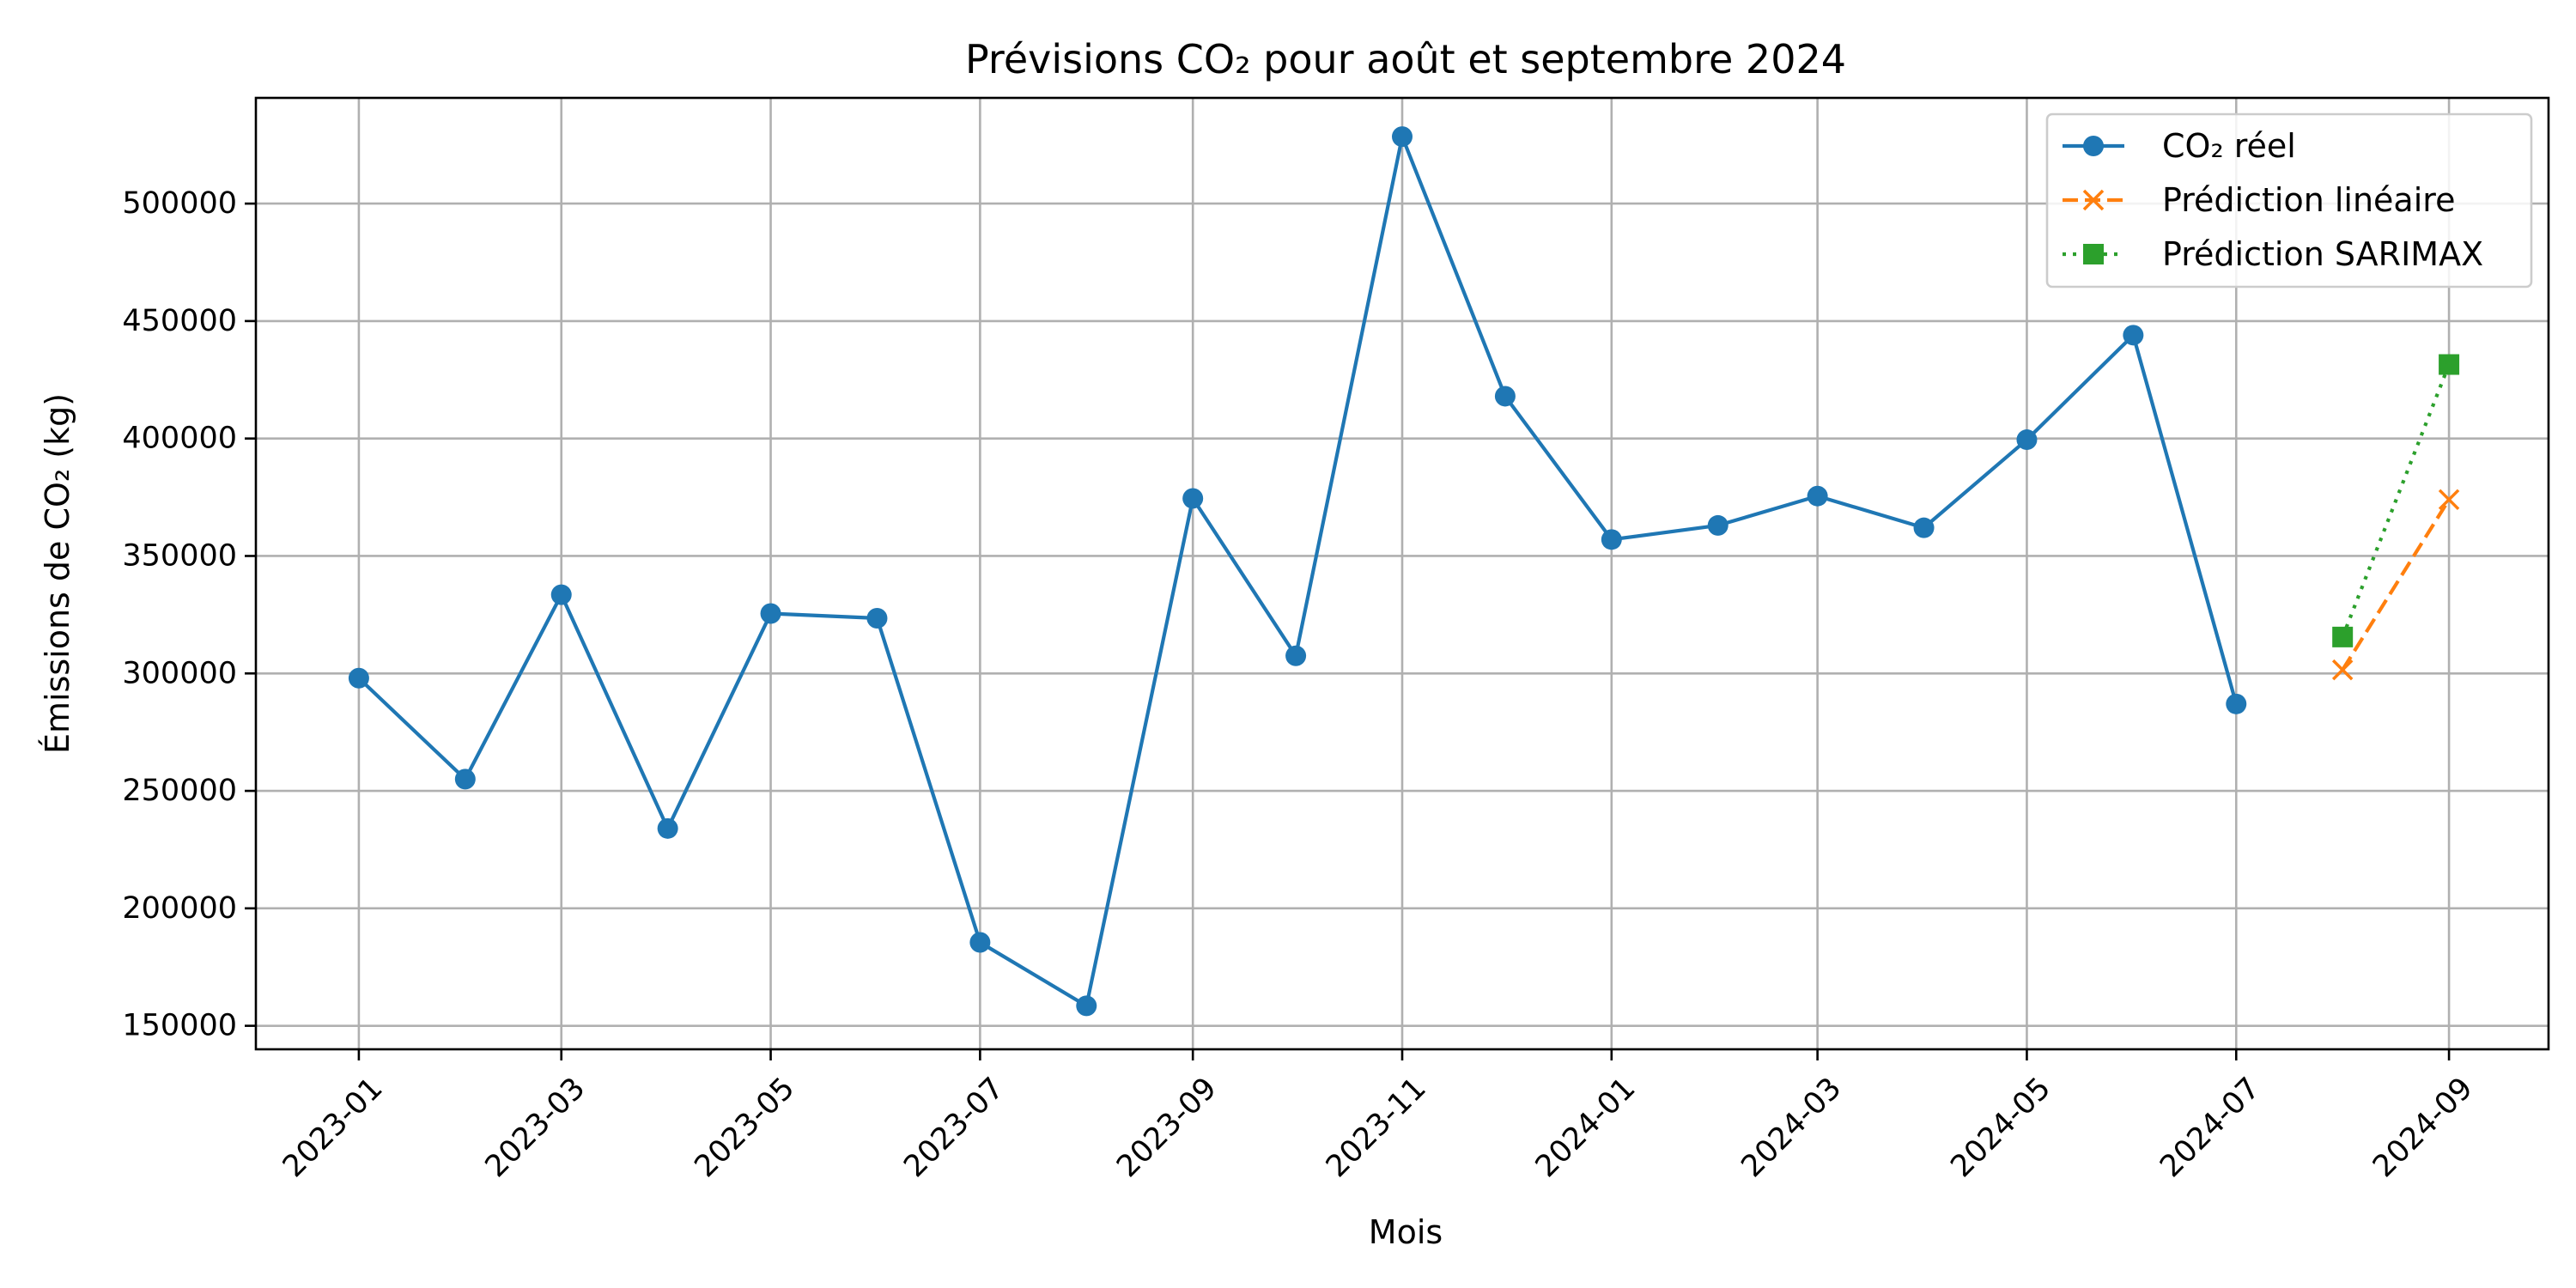 The image size is (2576, 1288). I want to click on y-tick-label: 350000, so click(180, 555).